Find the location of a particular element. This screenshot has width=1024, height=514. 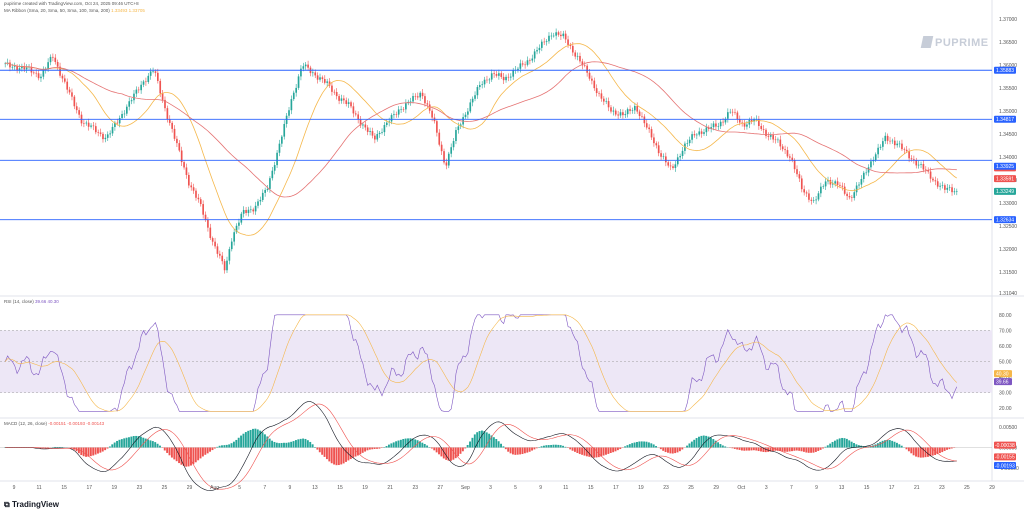

rsi-tick-label: 30.00 is located at coordinates (1005, 394).